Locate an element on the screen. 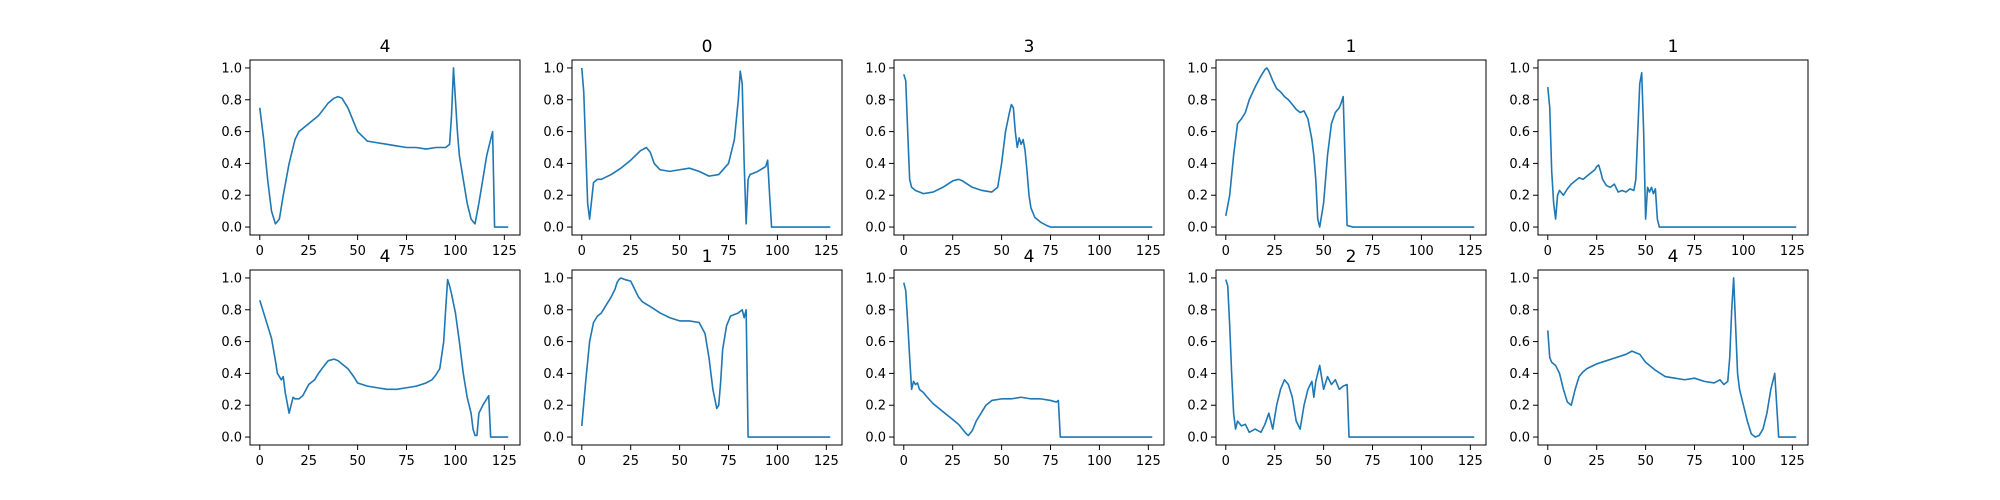  subplot-2: 0 0 25 50 75 100 125 0.0 0.2 0.4 0.6 0.8 1.0 is located at coordinates (693, 148).